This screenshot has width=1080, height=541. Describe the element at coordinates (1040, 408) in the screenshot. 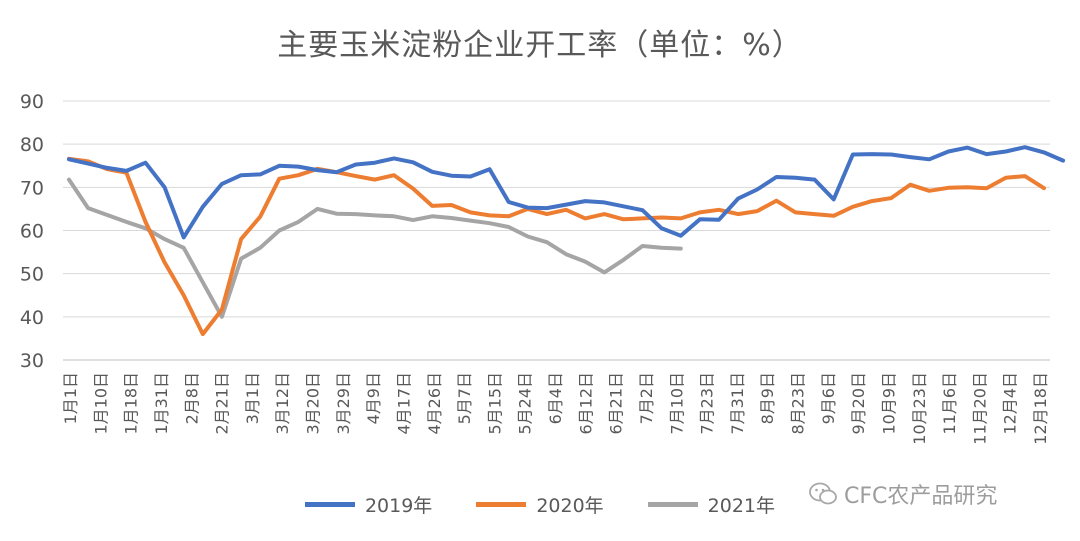

I see `x-tick-label: 12月18日` at that location.